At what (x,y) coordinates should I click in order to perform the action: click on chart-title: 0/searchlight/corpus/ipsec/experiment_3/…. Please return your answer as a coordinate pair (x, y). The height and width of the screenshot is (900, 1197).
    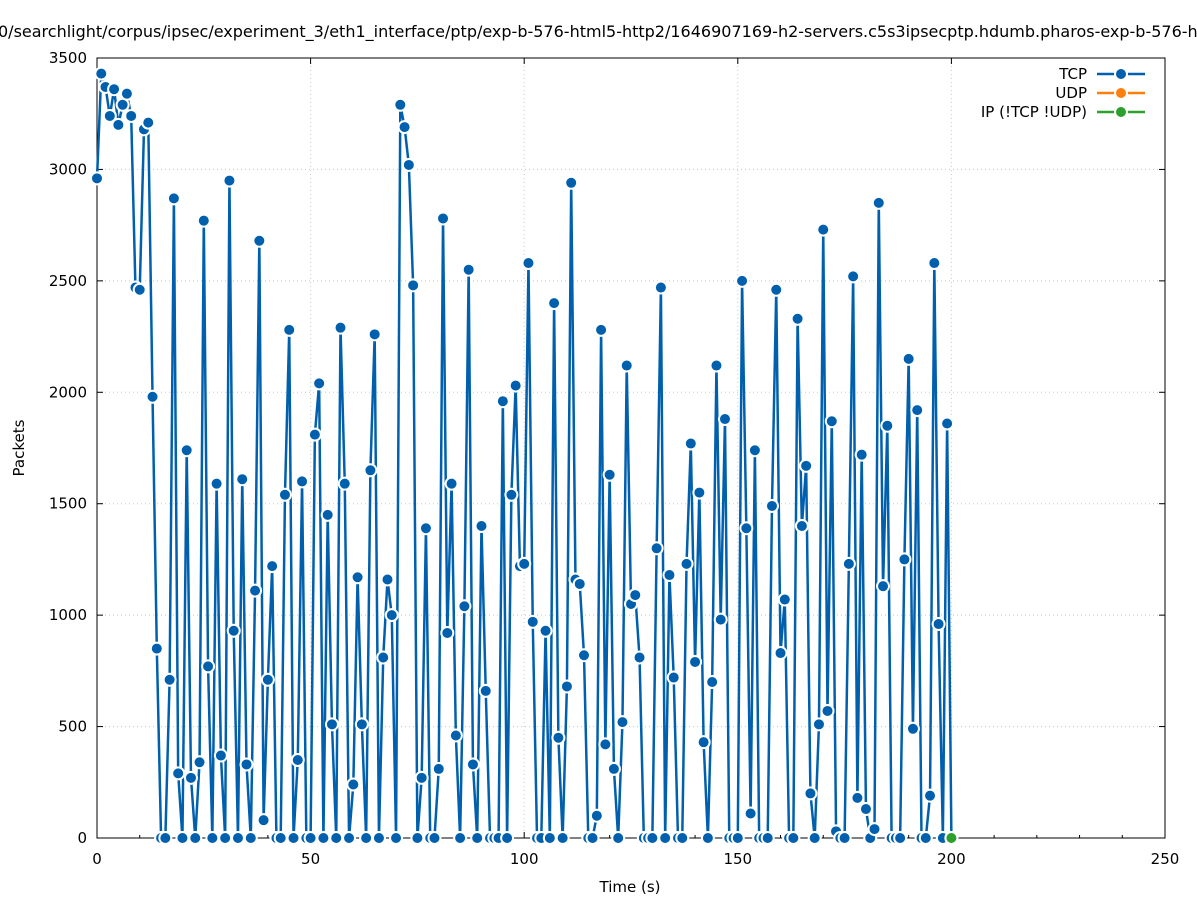
    Looking at the image, I should click on (598, 32).